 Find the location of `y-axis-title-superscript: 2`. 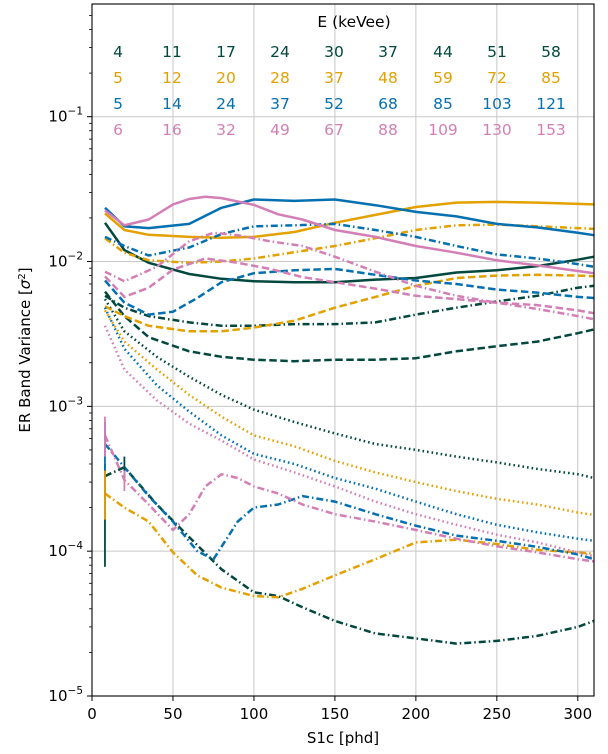

y-axis-title-superscript: 2 is located at coordinates (22, 276).